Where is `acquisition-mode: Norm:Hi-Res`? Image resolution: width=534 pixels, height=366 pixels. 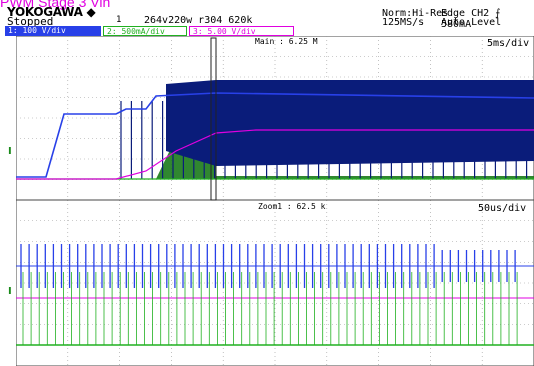 acquisition-mode: Norm:Hi-Res is located at coordinates (415, 13).